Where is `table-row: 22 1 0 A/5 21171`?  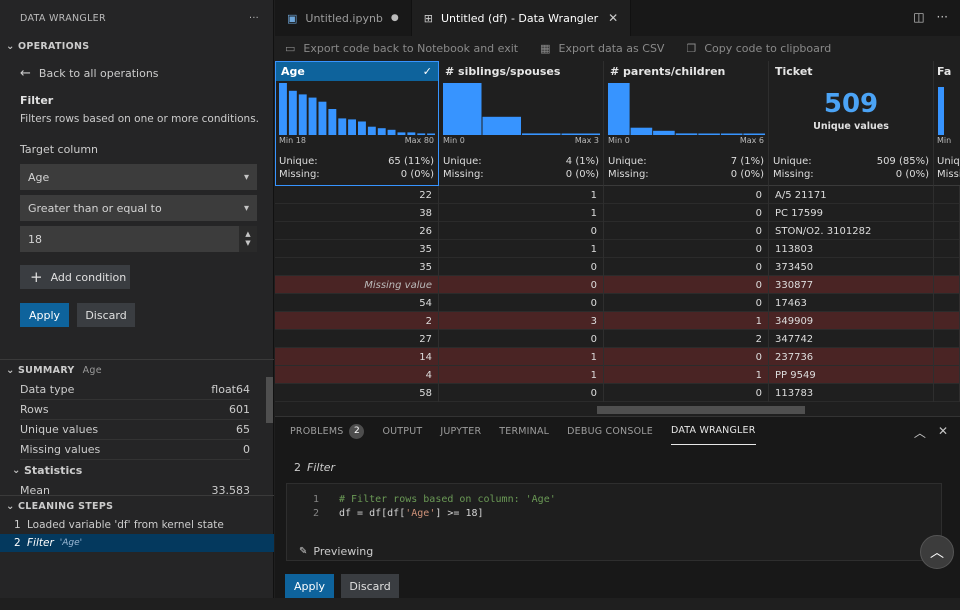 table-row: 22 1 0 A/5 21171 is located at coordinates (617, 195).